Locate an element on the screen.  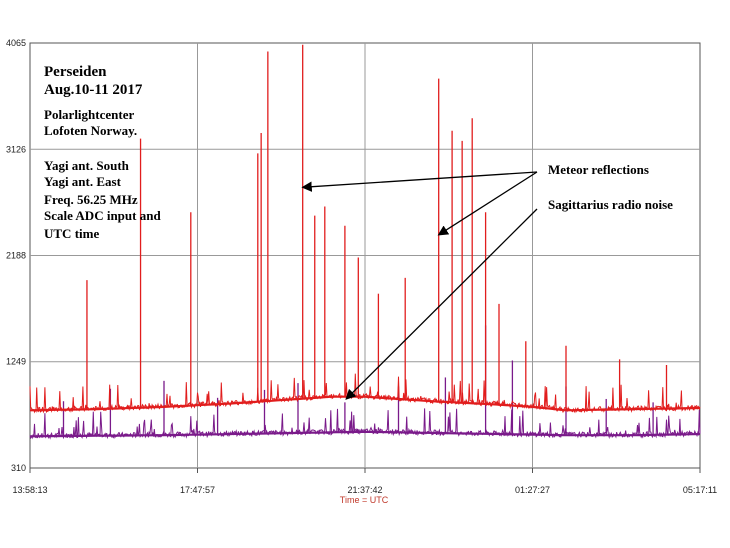
info-line: Freq. 56.25 MHz is located at coordinates (91, 199).